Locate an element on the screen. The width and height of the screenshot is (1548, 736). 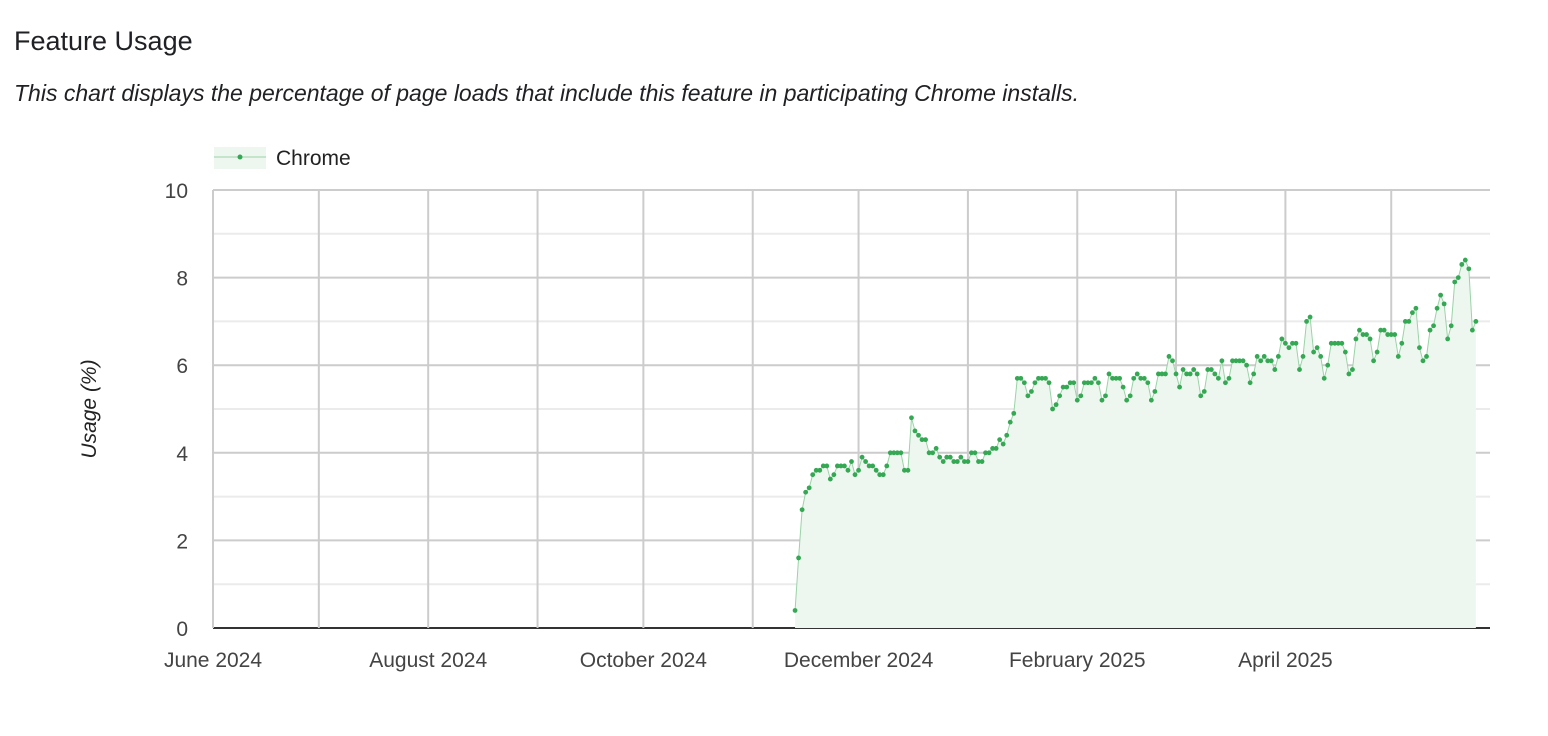
x-tick-label: April 2025 is located at coordinates (1285, 660).